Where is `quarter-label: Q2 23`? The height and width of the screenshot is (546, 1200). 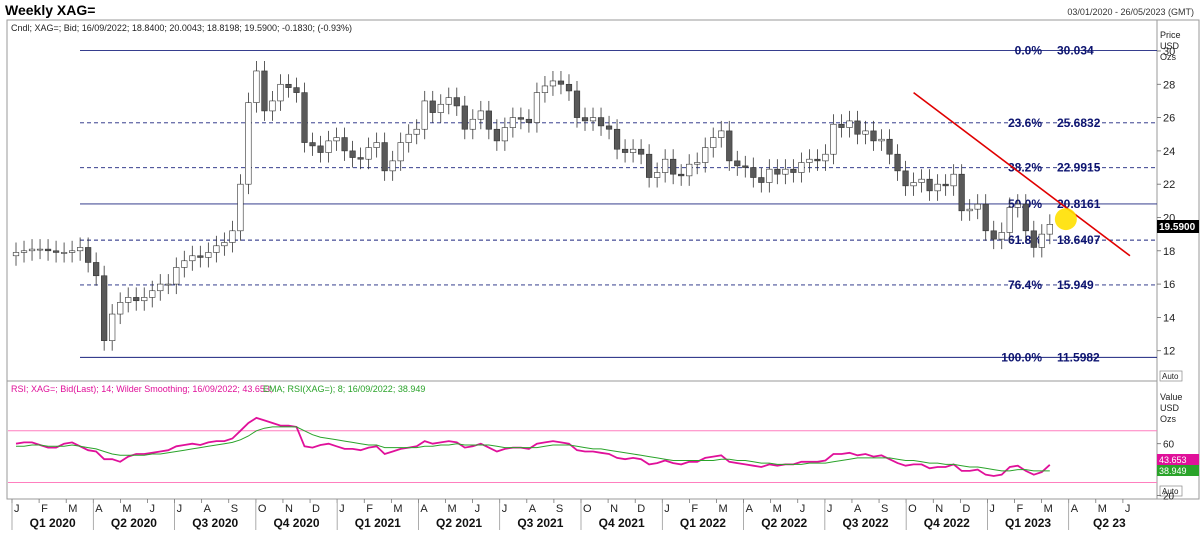
quarter-label: Q2 23 is located at coordinates (1109, 523).